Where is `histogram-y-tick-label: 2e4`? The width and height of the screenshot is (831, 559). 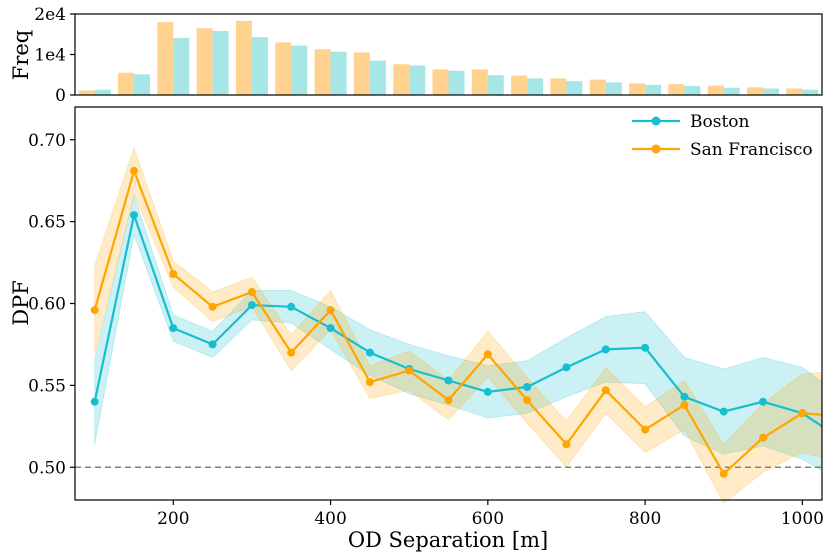 histogram-y-tick-label: 2e4 is located at coordinates (50, 15).